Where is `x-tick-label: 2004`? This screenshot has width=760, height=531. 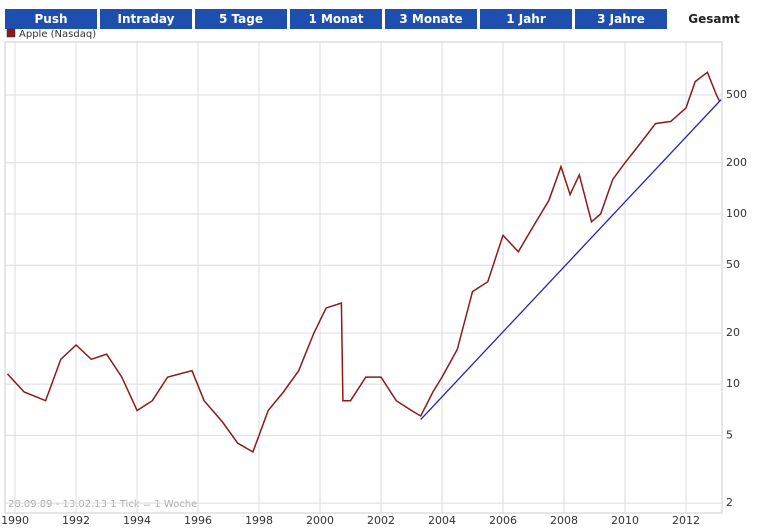
x-tick-label: 2004 is located at coordinates (442, 520).